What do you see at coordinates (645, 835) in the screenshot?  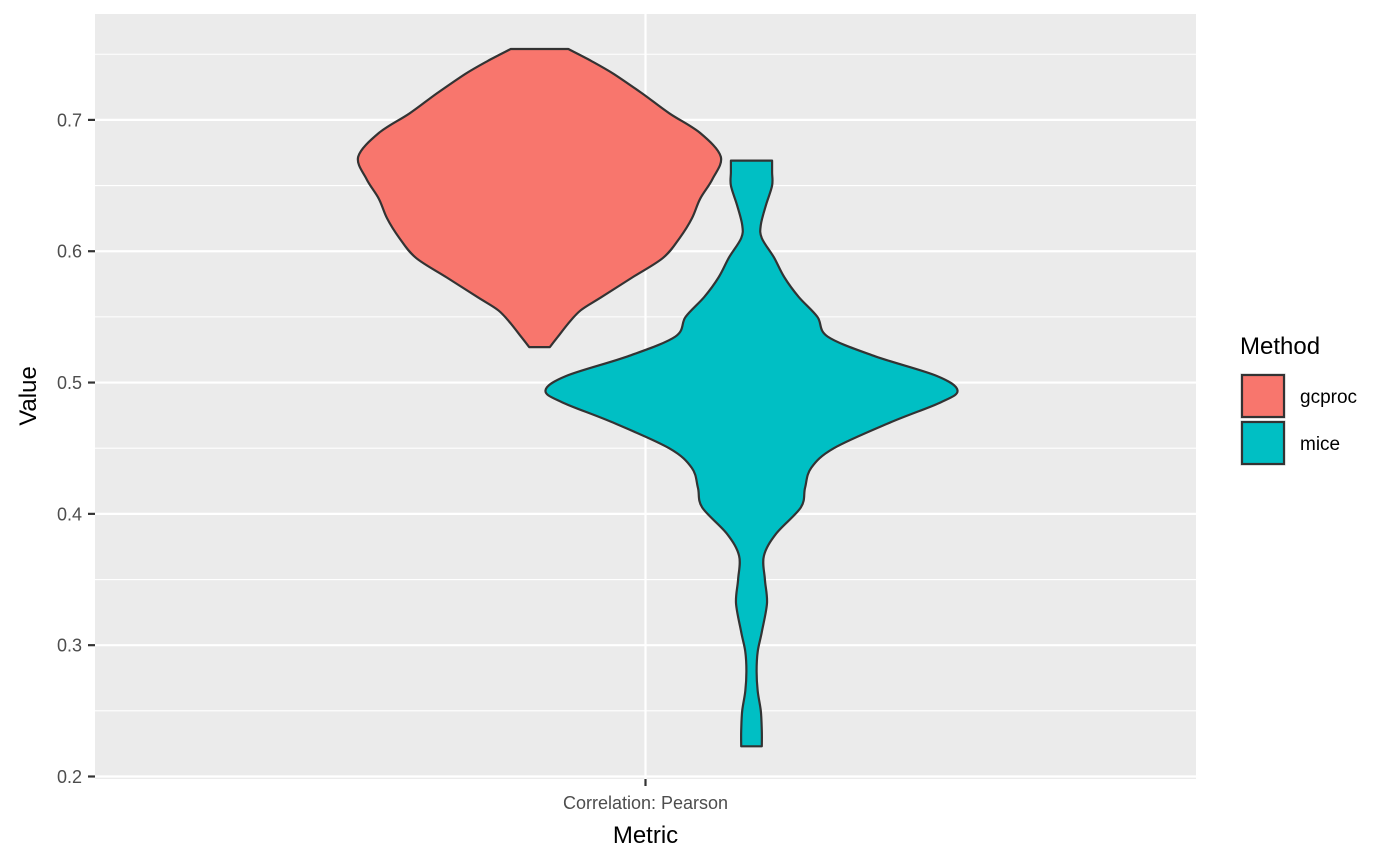 I see `x-axis-title: Metric` at bounding box center [645, 835].